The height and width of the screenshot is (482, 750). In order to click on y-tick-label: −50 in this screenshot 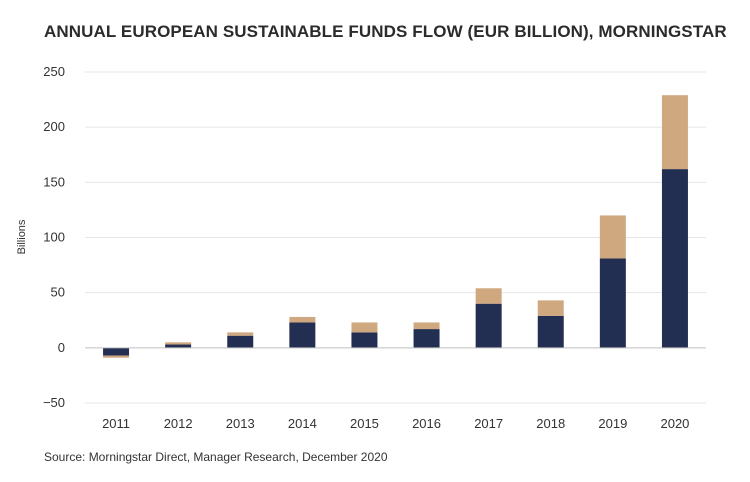, I will do `click(54, 402)`.